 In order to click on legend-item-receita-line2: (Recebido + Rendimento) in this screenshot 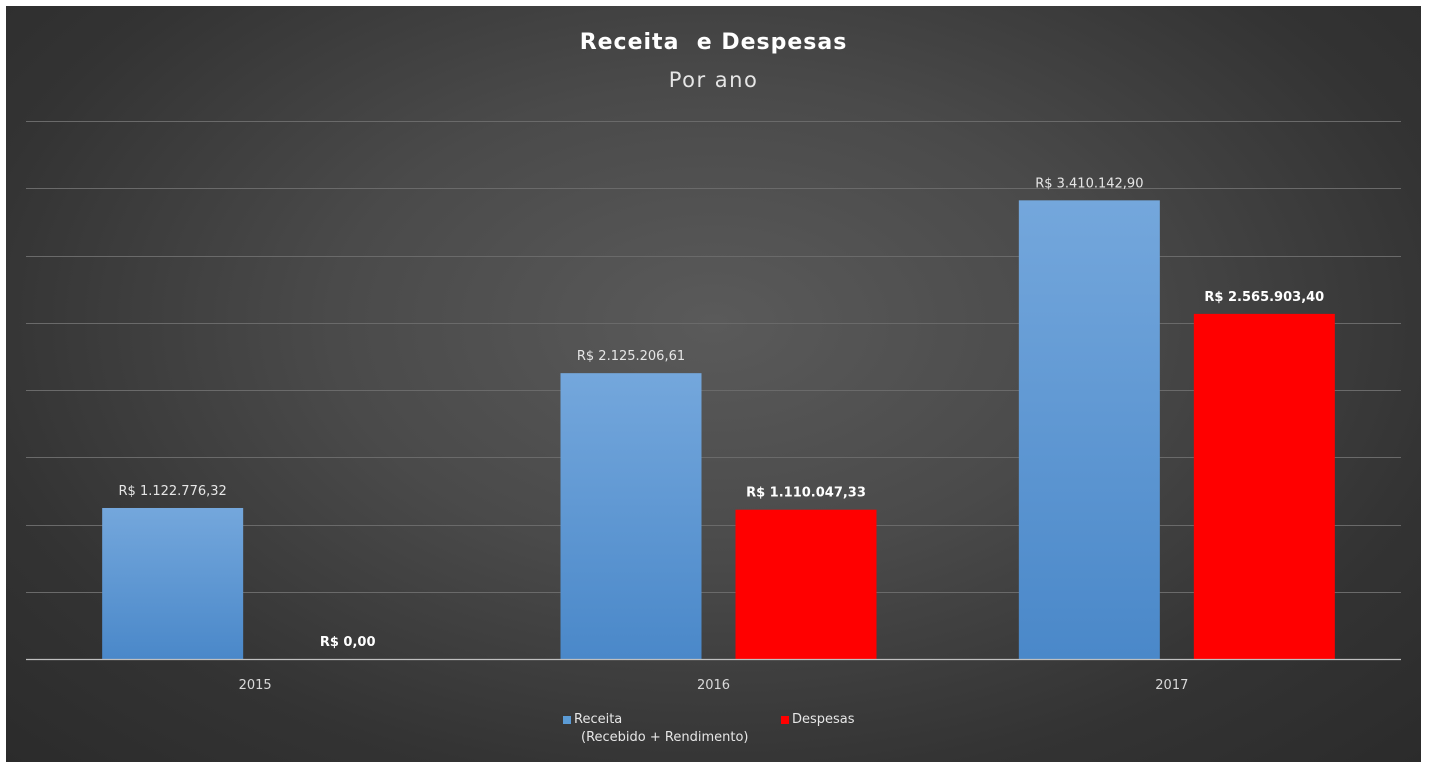, I will do `click(664, 737)`.